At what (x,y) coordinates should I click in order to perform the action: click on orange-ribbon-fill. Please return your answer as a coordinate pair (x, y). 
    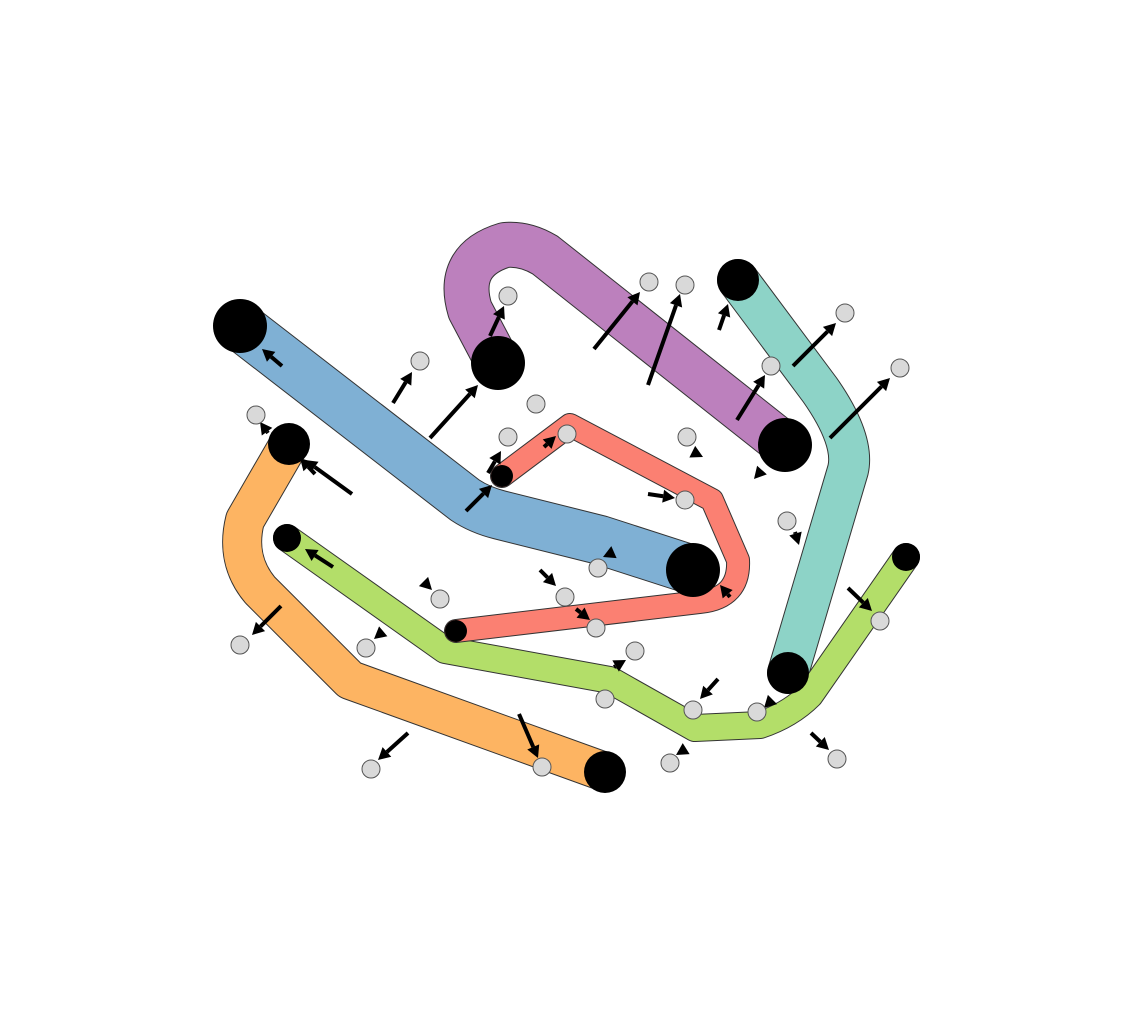
    Looking at the image, I should click on (423, 608).